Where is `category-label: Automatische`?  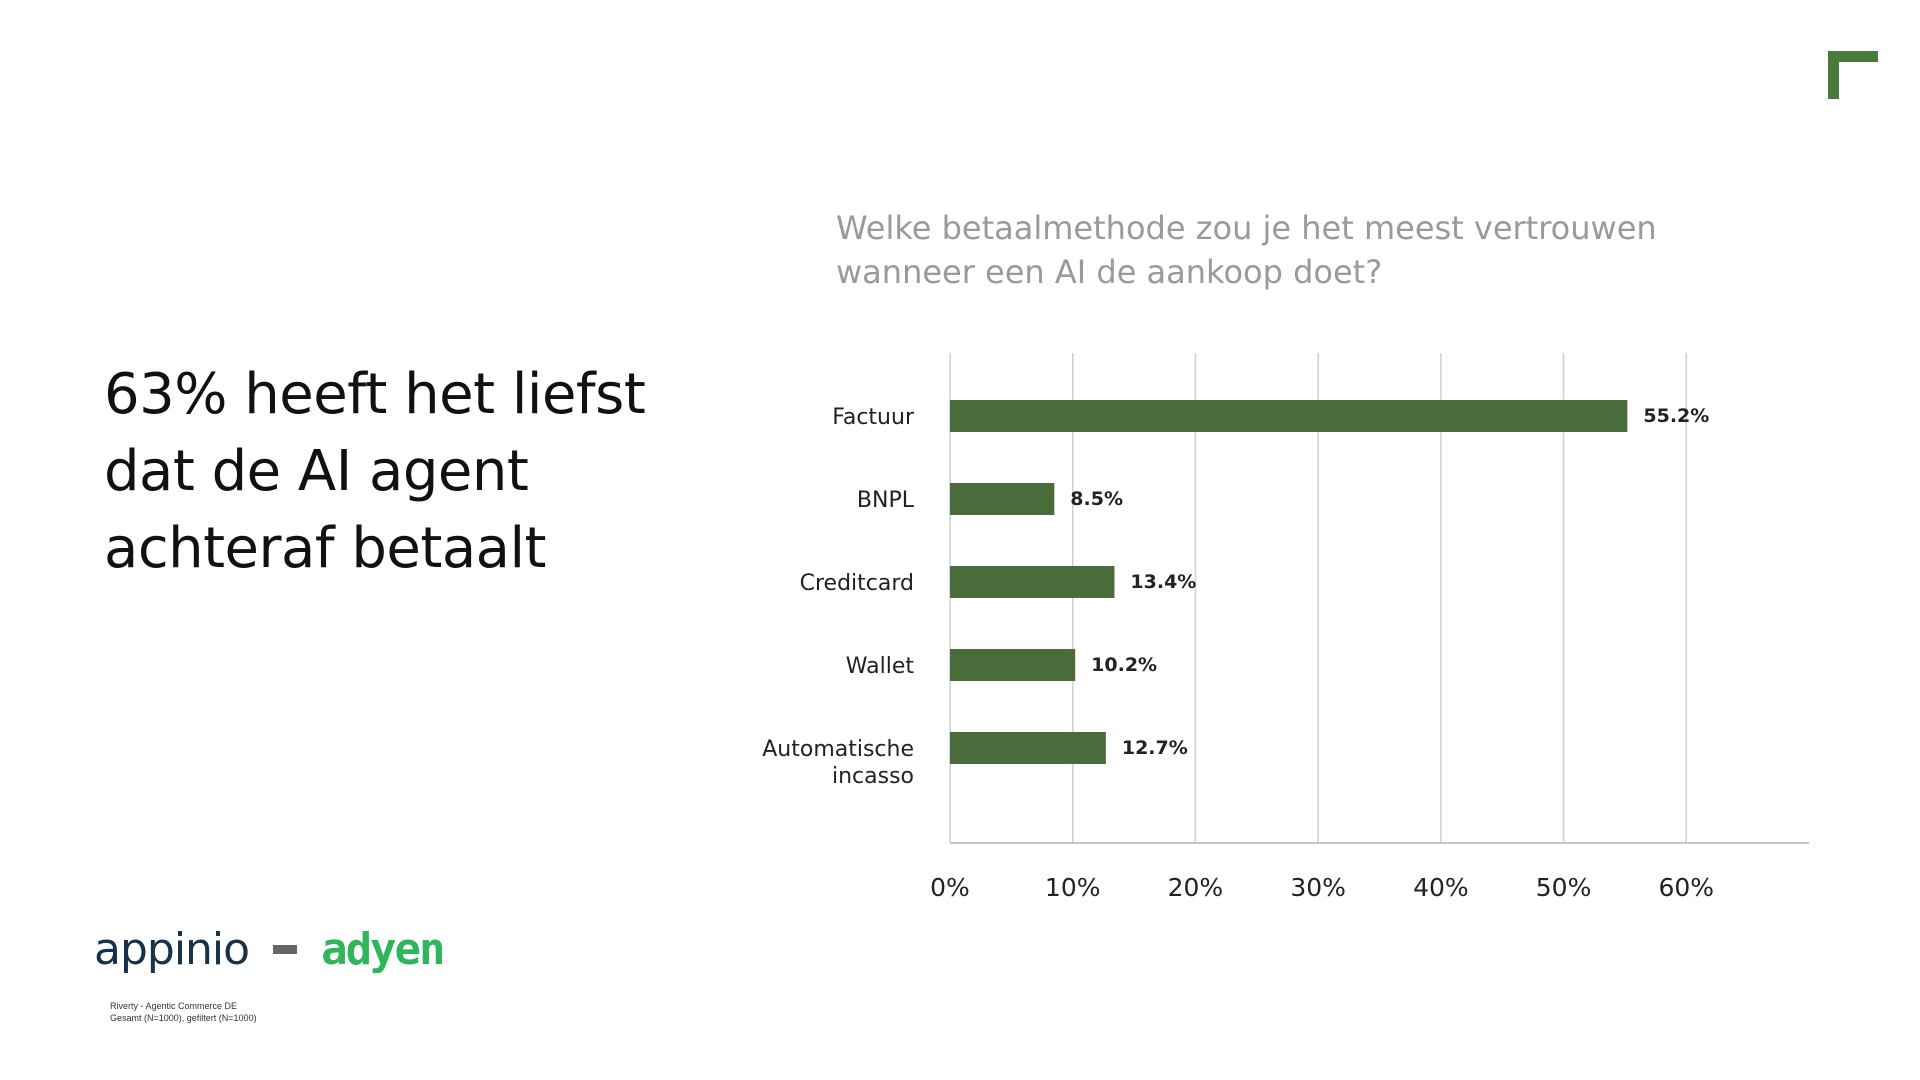 category-label: Automatische is located at coordinates (838, 749).